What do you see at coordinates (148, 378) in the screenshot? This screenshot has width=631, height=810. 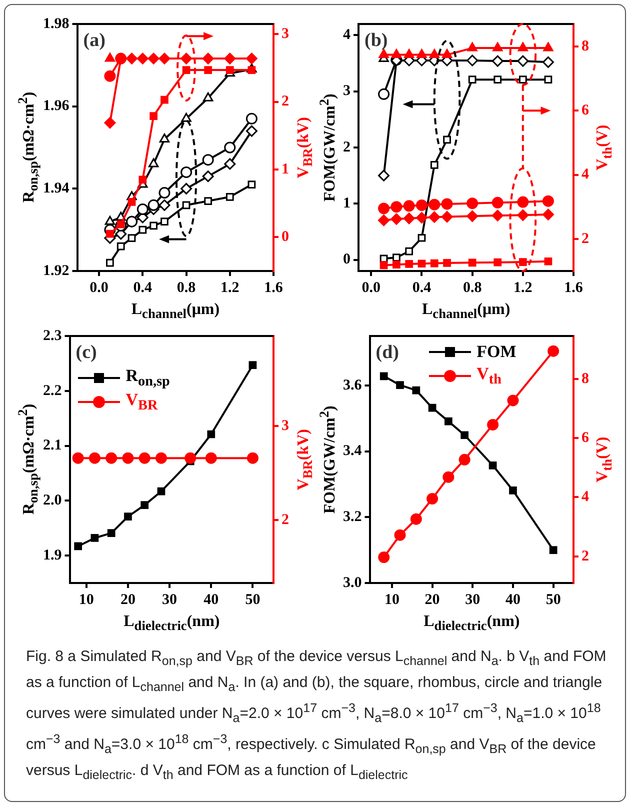 I see `legend-label: R$_{on,sp}$` at bounding box center [148, 378].